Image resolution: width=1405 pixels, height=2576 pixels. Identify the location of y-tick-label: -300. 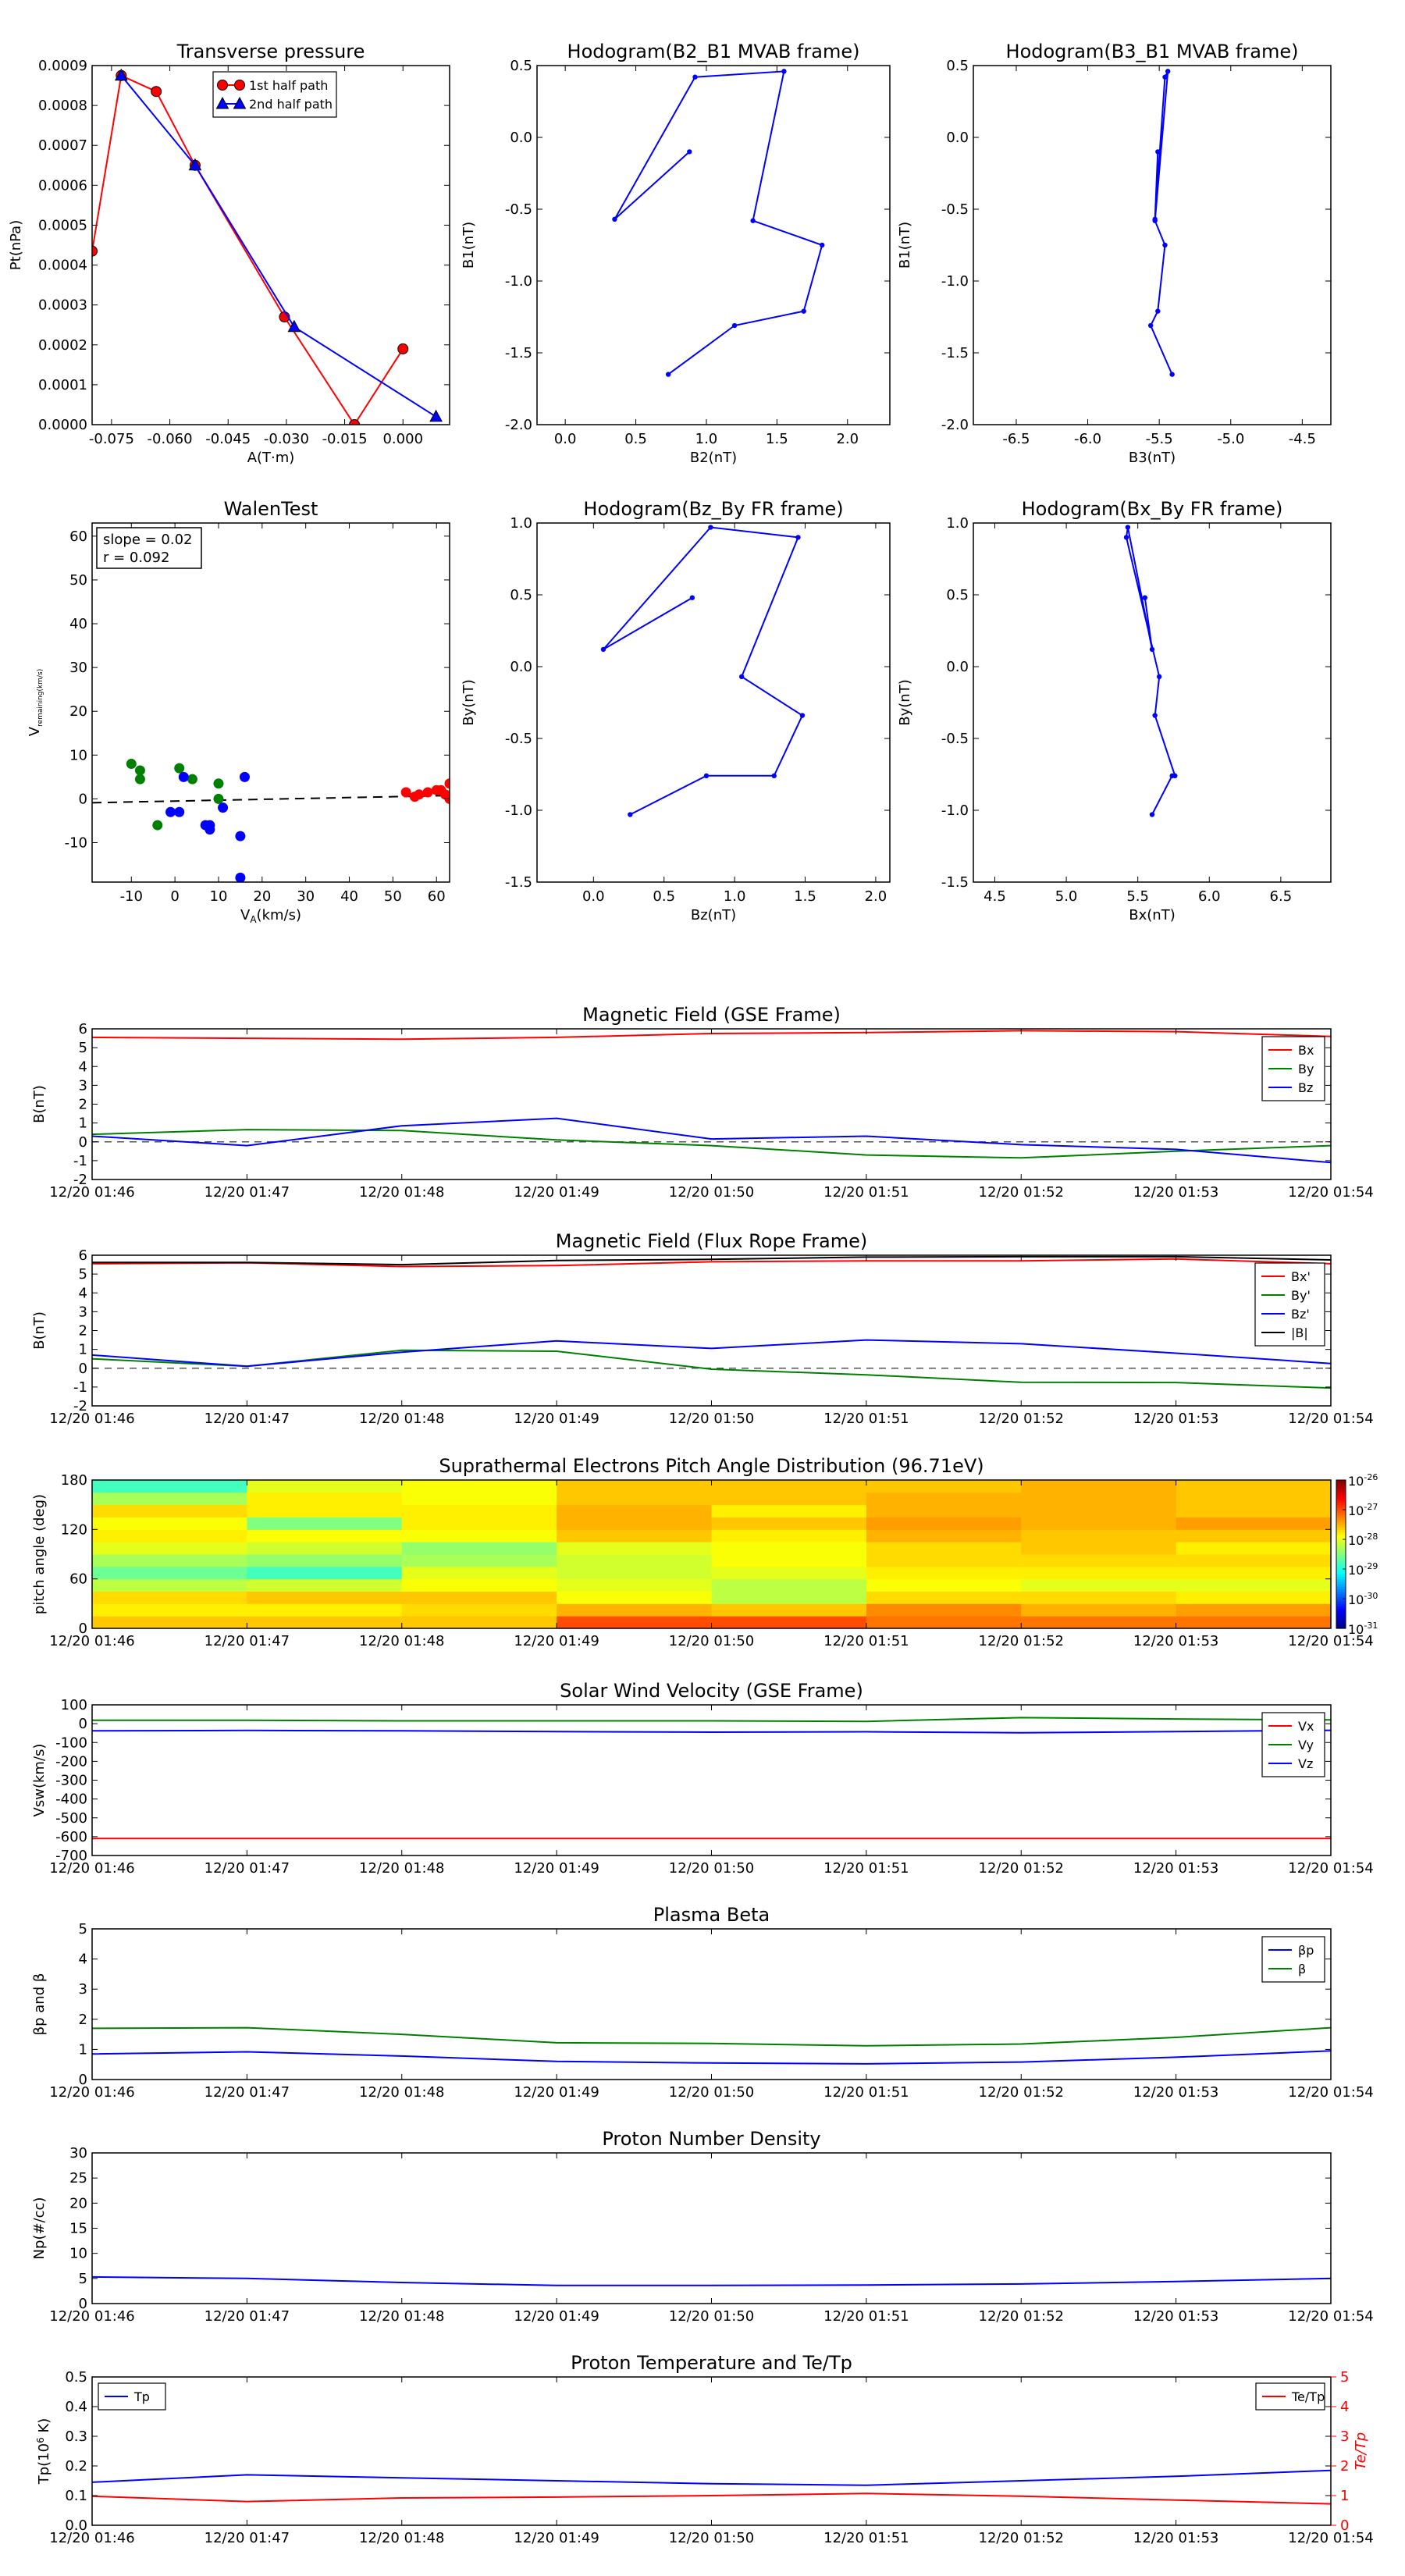
(71, 1781).